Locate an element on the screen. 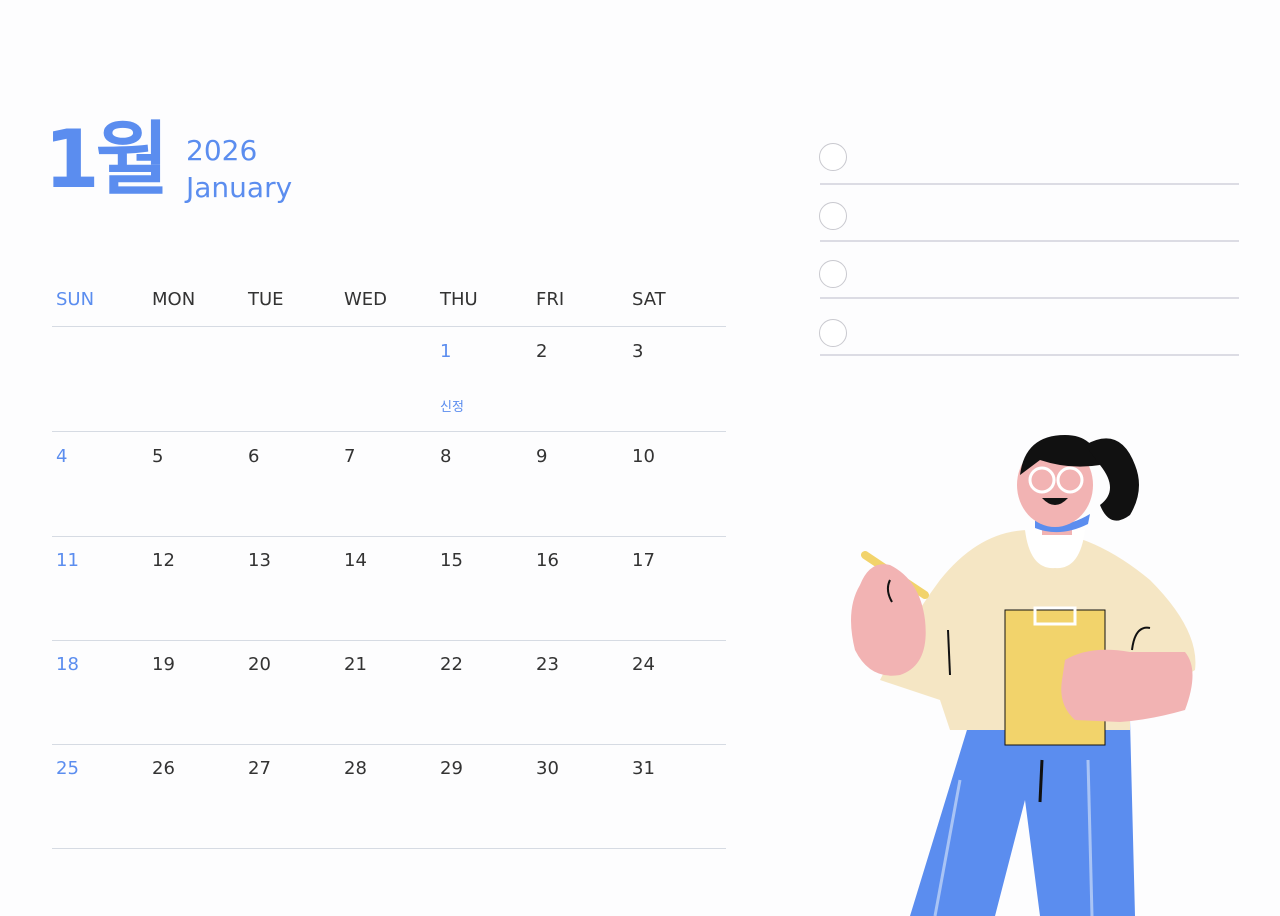  day-cell: 19 is located at coordinates (163, 664).